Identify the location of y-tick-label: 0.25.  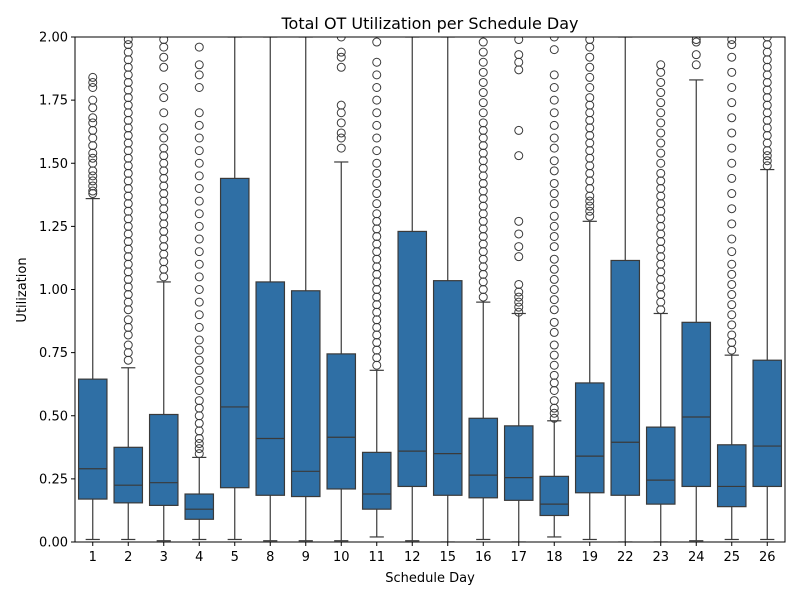
(53, 479).